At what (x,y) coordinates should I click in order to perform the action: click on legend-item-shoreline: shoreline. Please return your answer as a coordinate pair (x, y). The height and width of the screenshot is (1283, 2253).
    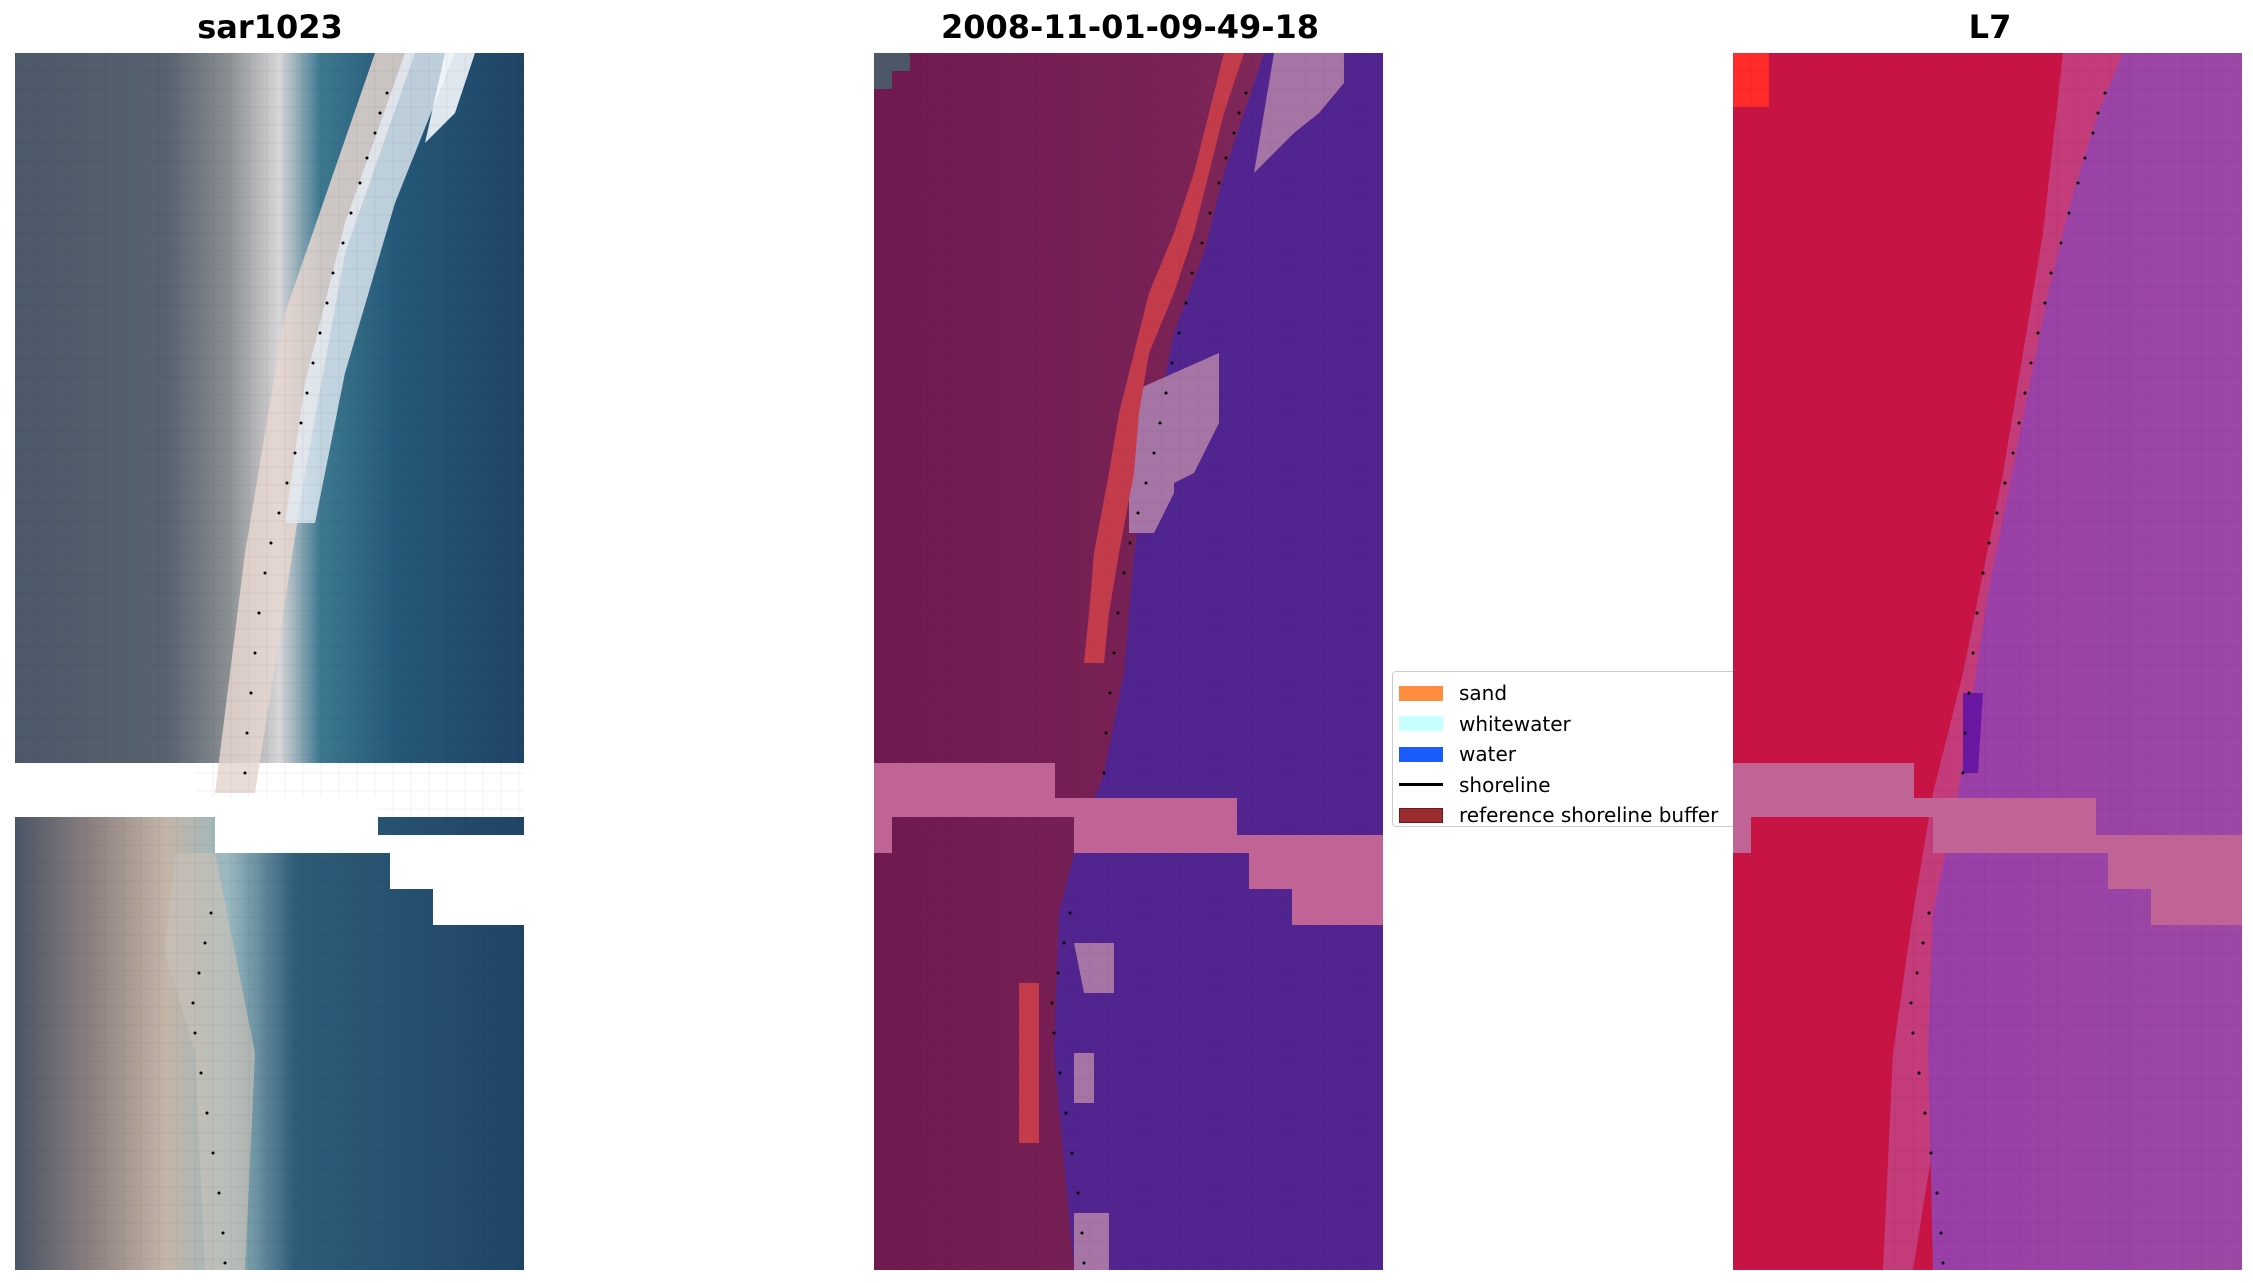
    Looking at the image, I should click on (1568, 785).